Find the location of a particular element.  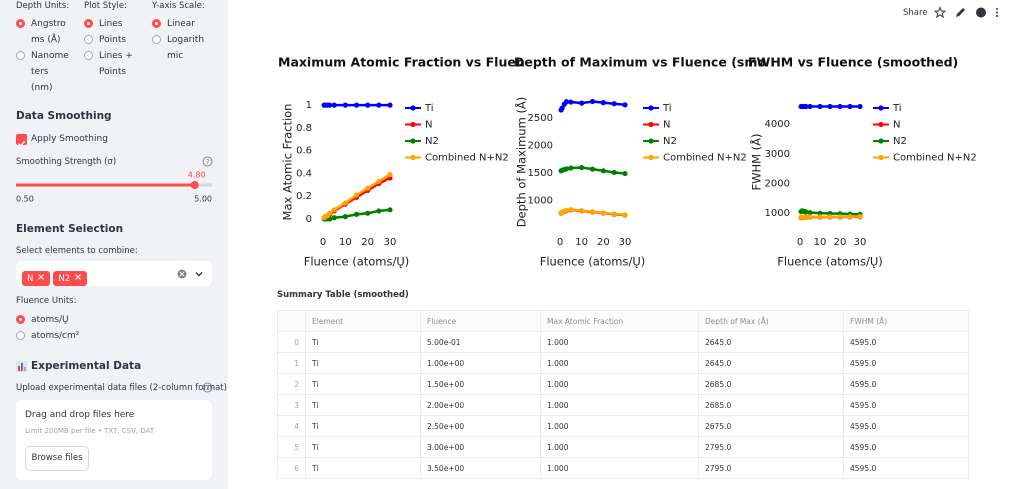

radio-option: atoms/Ų is located at coordinates (83, 320).